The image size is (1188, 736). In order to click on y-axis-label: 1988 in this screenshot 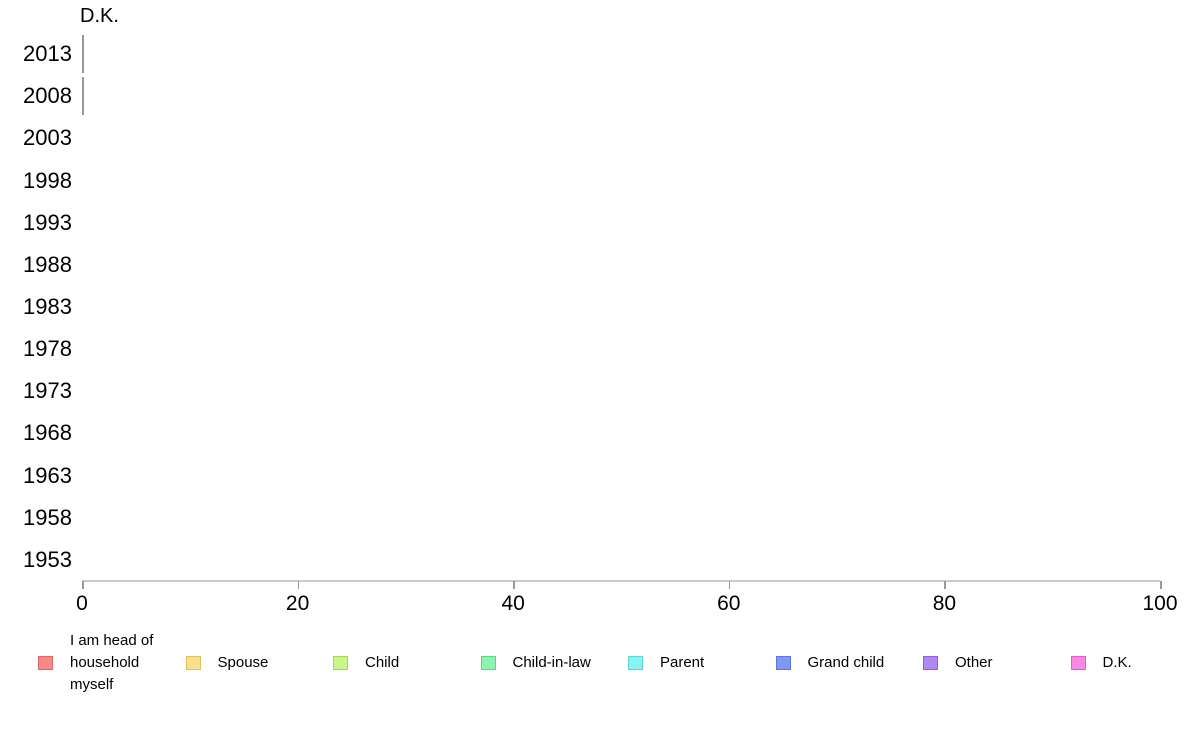, I will do `click(47, 264)`.